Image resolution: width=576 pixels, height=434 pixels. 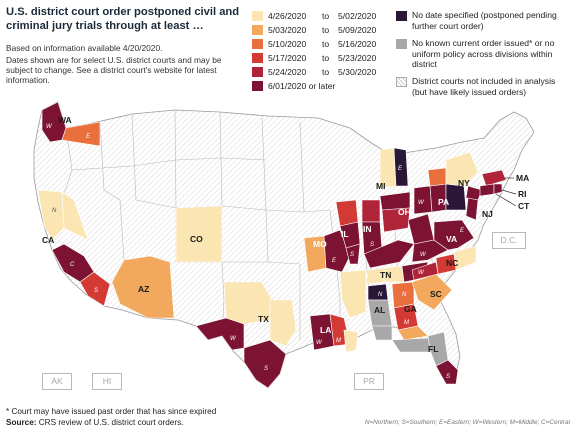 What do you see at coordinates (369, 381) in the screenshot?
I see `box-pr: PR` at bounding box center [369, 381].